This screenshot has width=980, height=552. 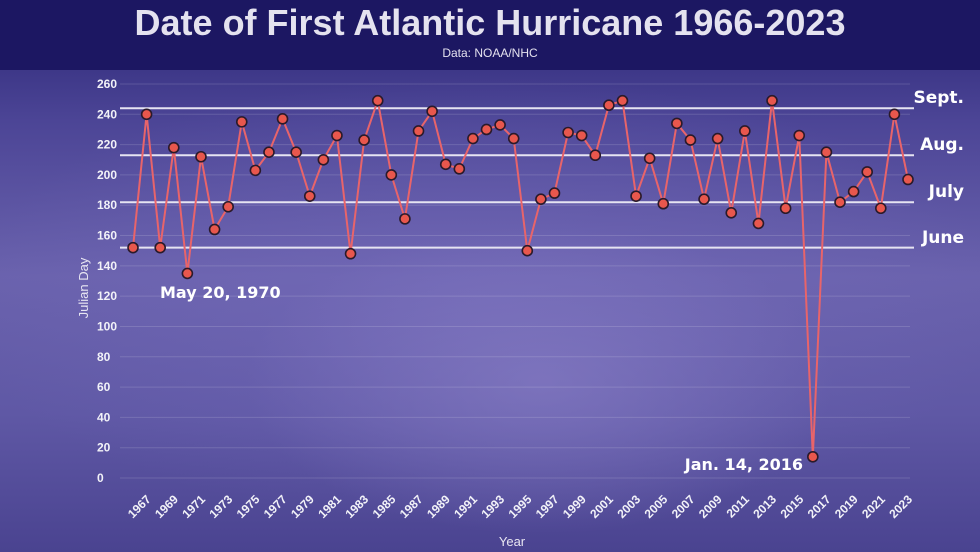 What do you see at coordinates (391, 175) in the screenshot?
I see `data-point-1985` at bounding box center [391, 175].